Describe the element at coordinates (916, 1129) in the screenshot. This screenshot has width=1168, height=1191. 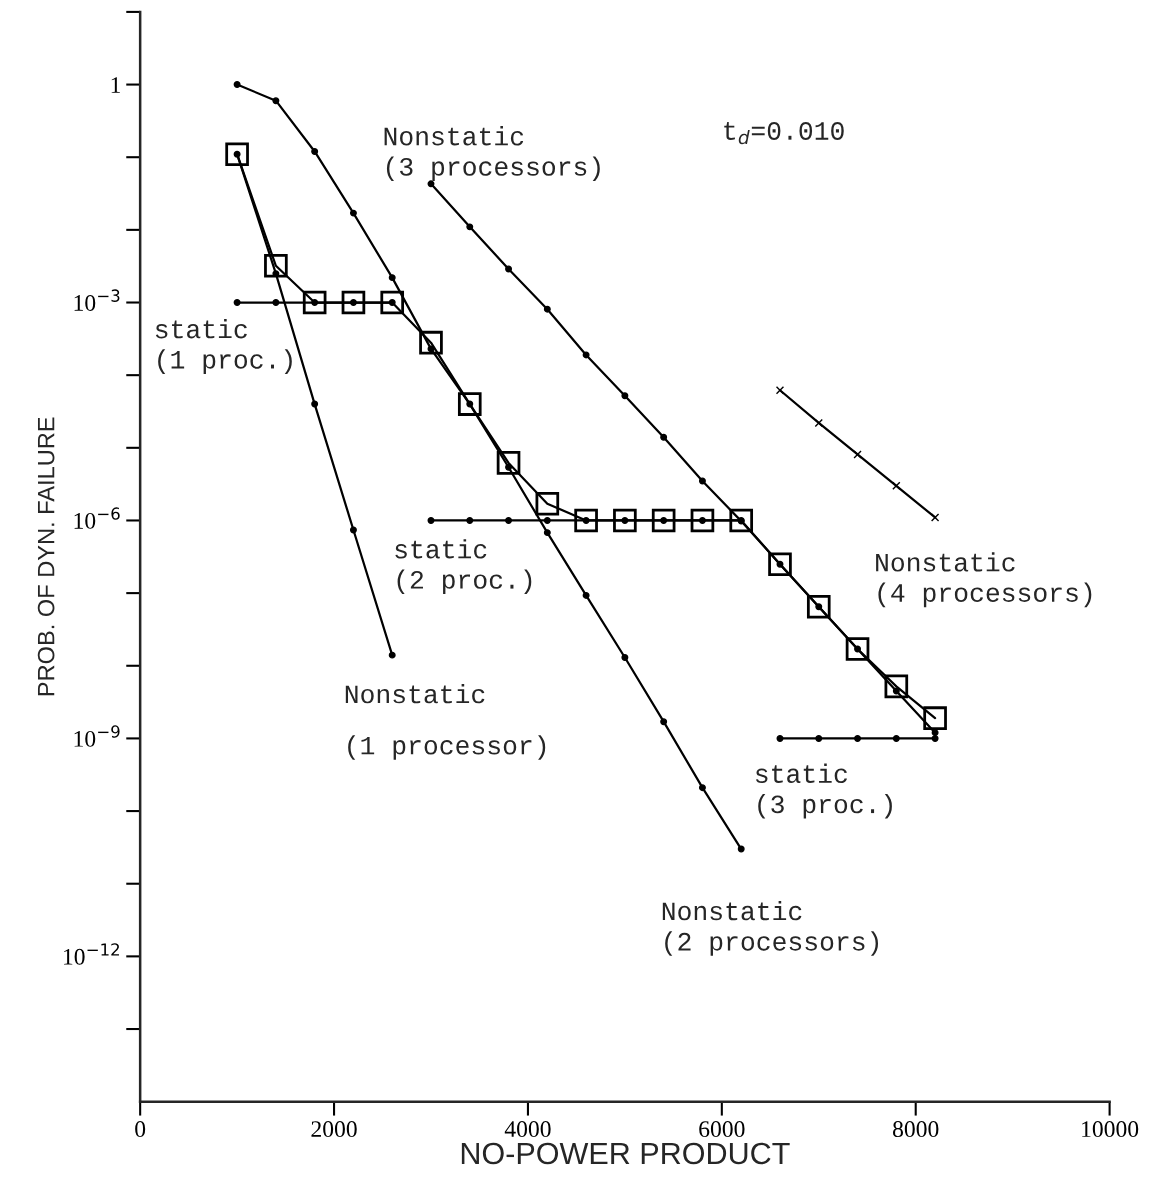
I see `x-tick-label: 8000` at that location.